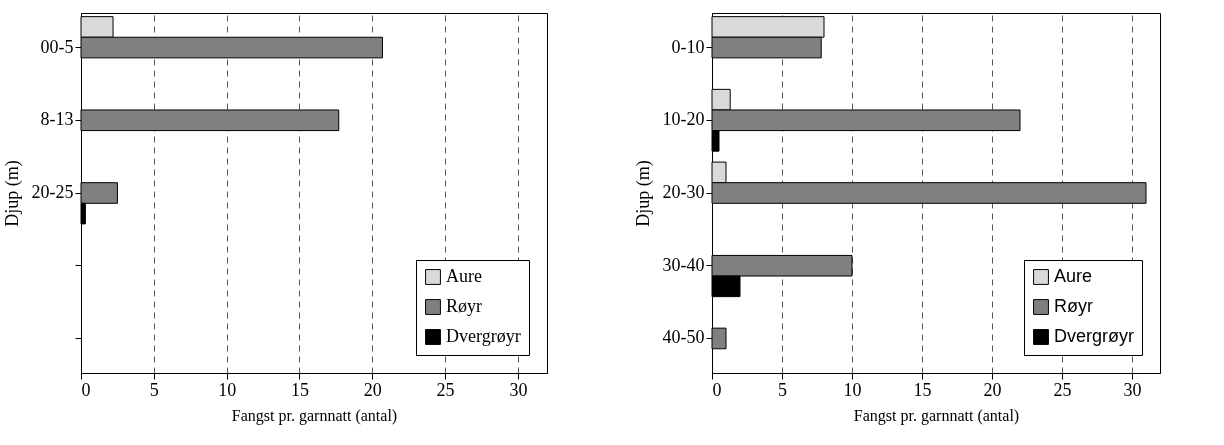 This screenshot has width=1224, height=445. Describe the element at coordinates (683, 192) in the screenshot. I see `y-tick-label: 20-30` at that location.